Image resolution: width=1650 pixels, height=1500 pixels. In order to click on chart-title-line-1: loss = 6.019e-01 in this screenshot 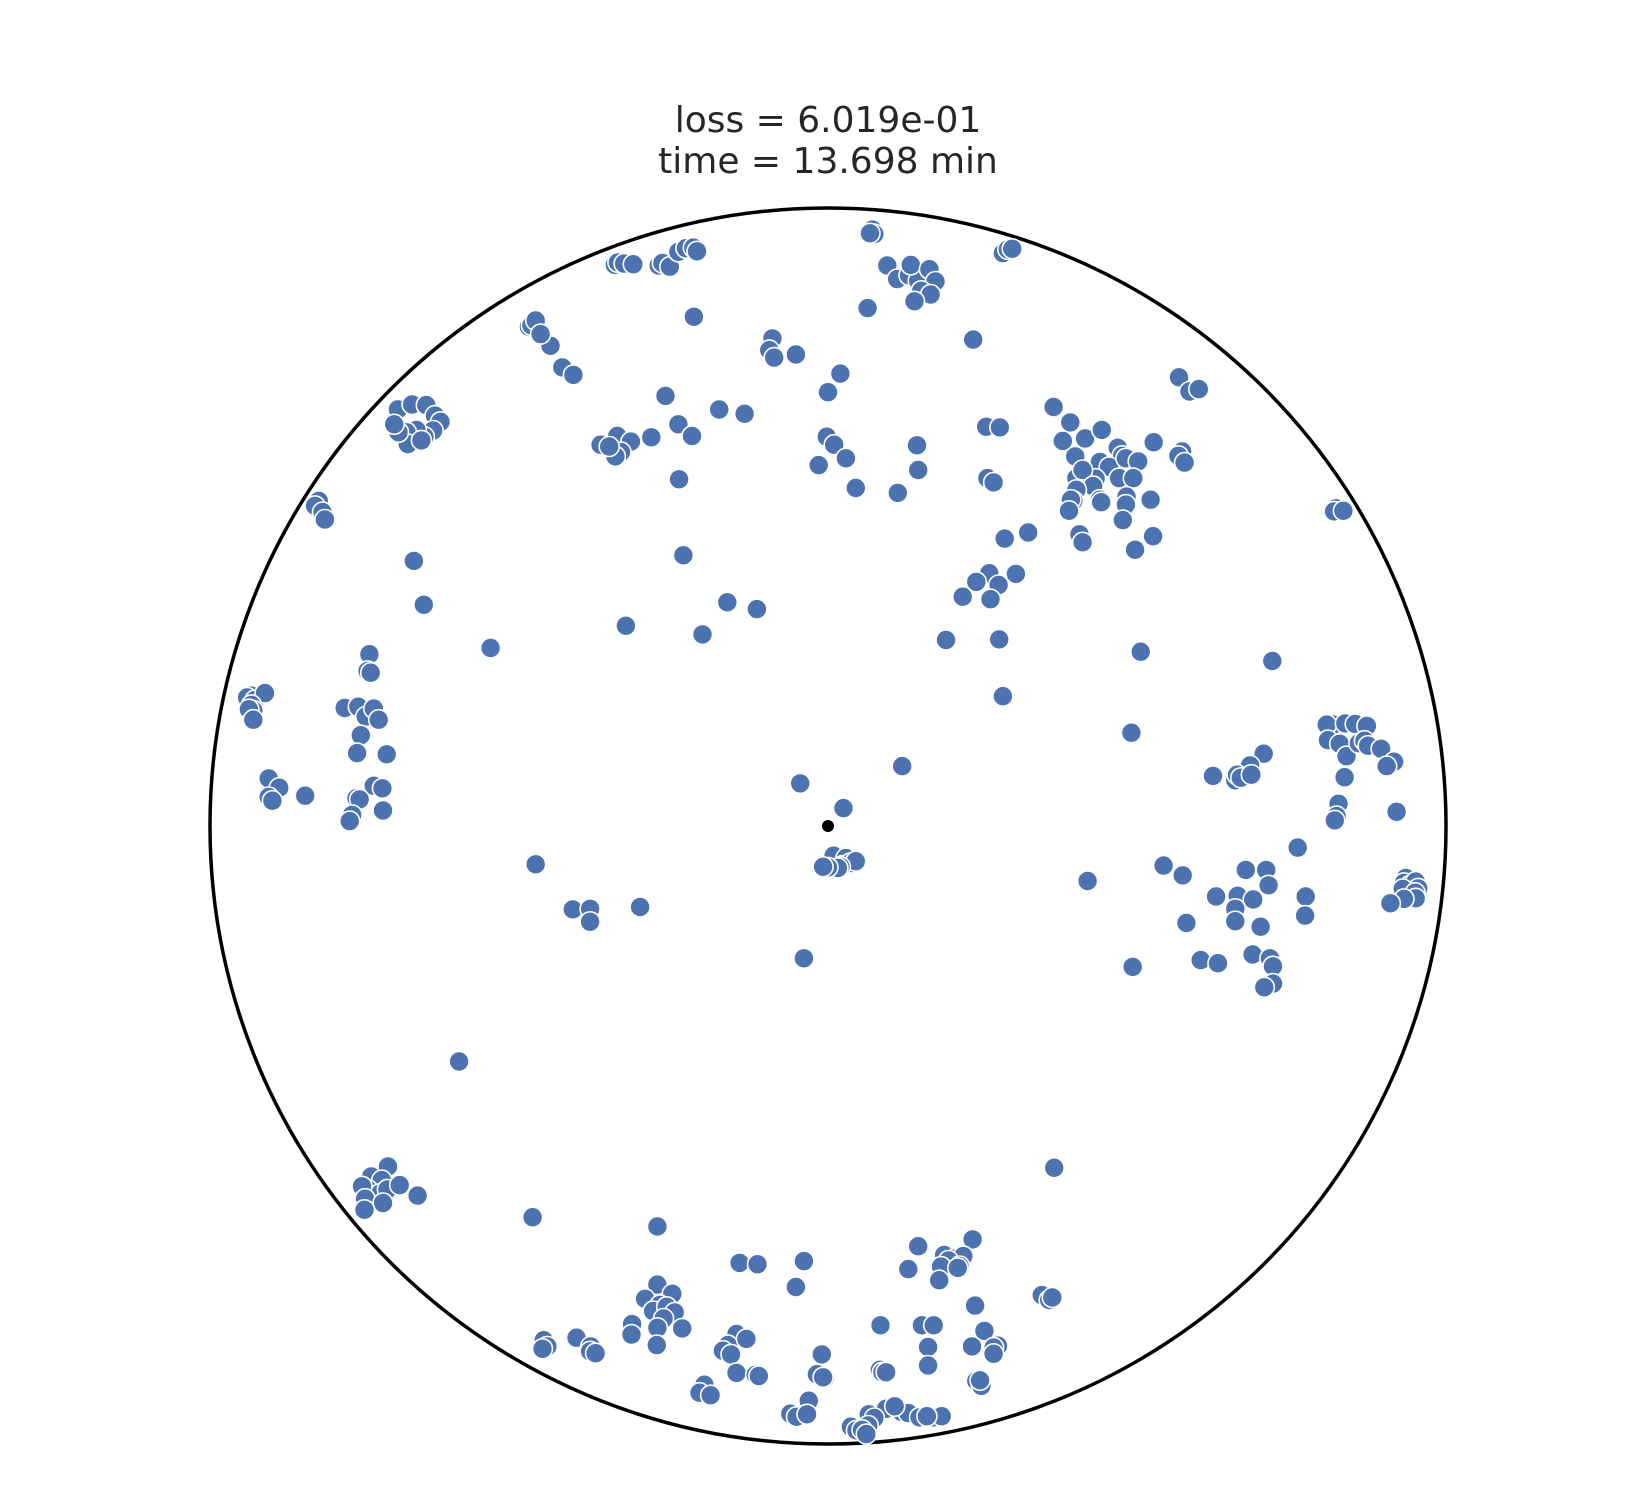, I will do `click(828, 120)`.